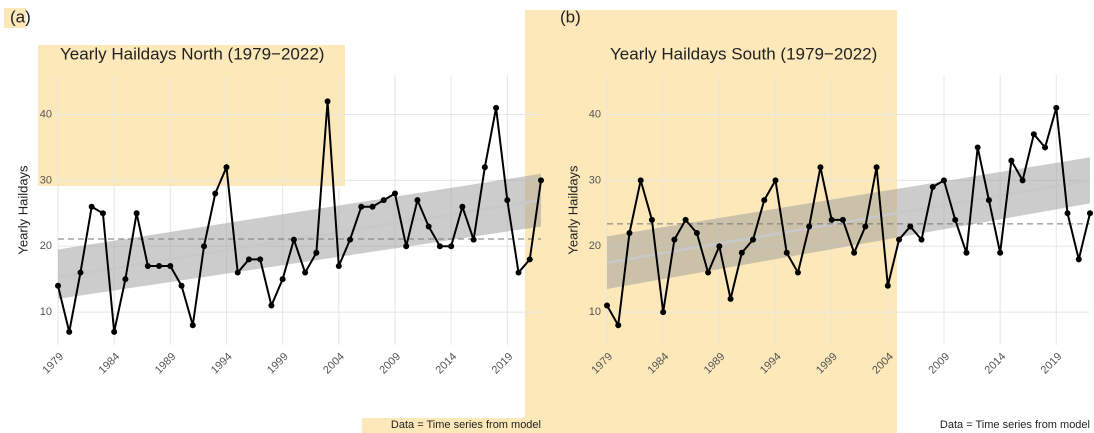 This screenshot has width=1094, height=433. I want to click on x-tick-label: 2014, so click(447, 364).